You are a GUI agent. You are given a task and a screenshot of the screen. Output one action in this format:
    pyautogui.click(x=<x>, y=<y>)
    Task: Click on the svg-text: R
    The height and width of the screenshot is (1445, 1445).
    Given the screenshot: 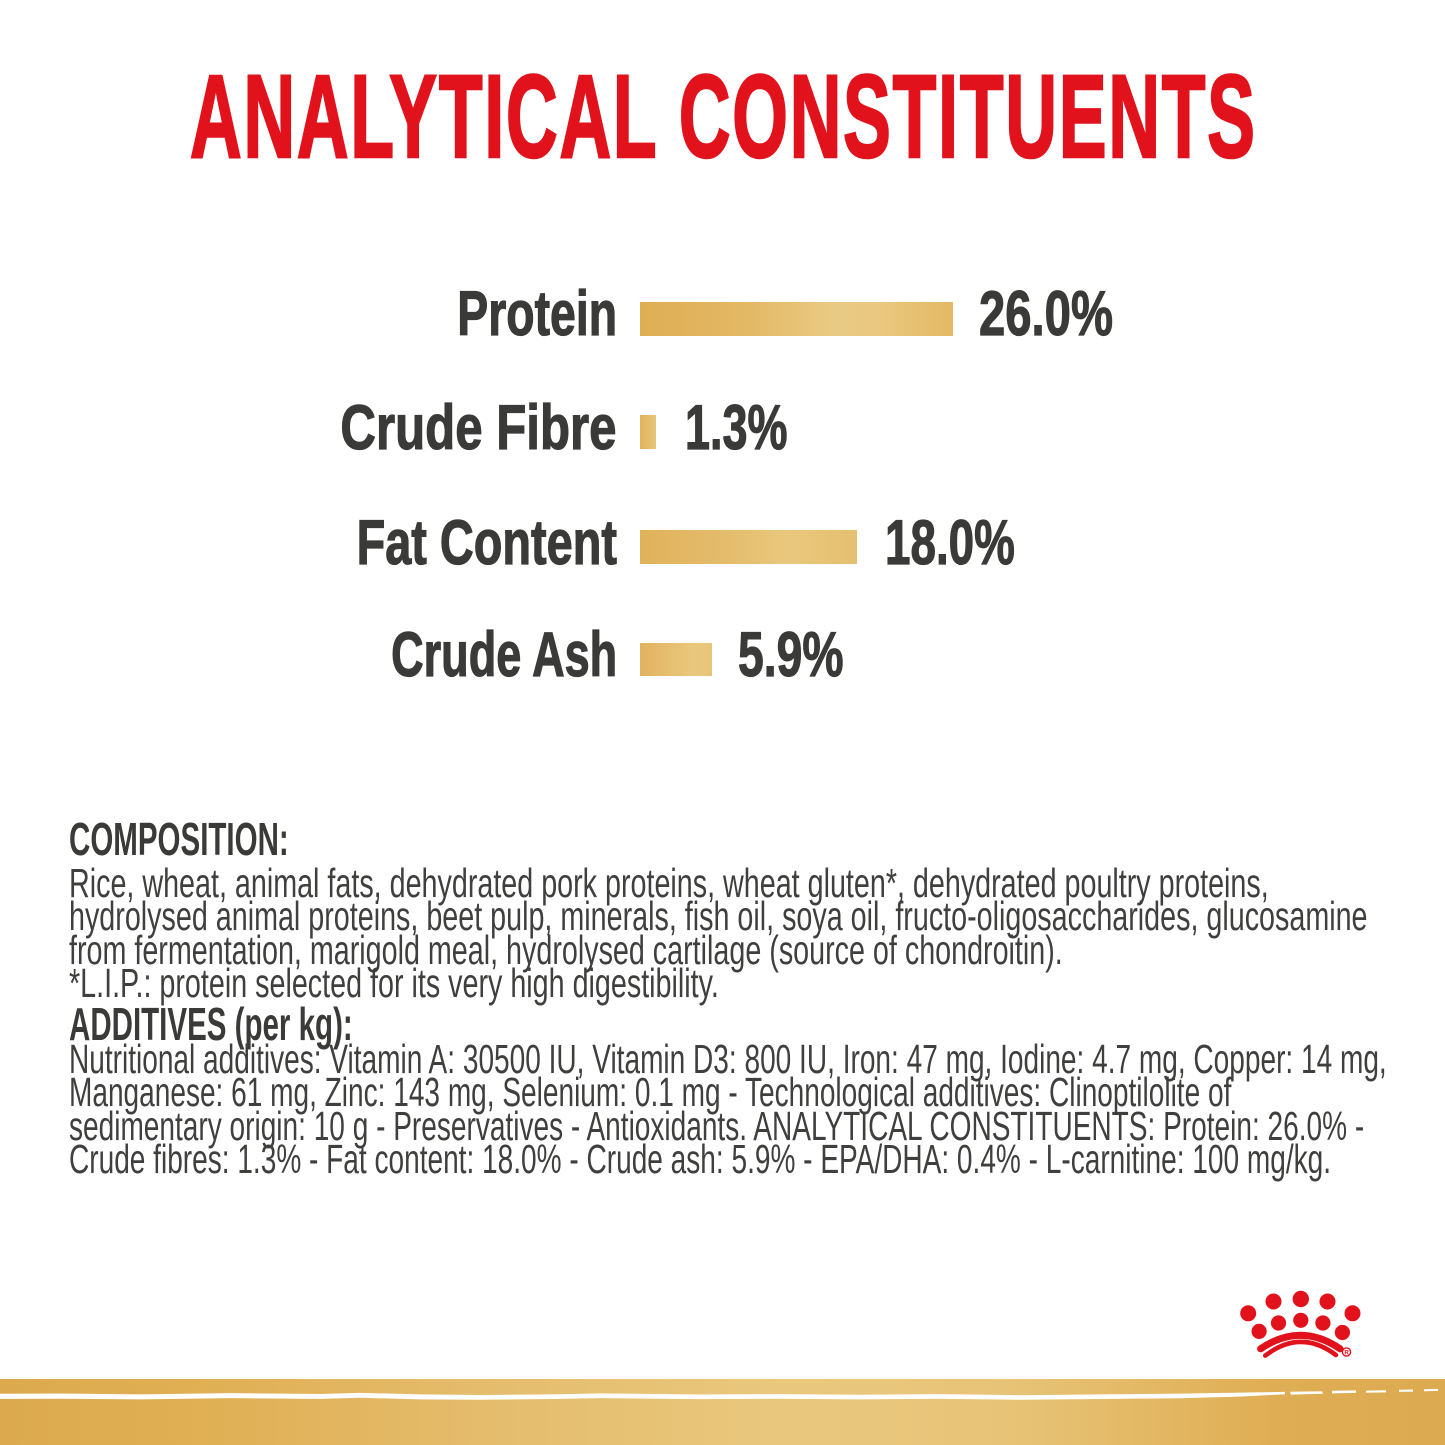 What is the action you would take?
    pyautogui.click(x=1346, y=1352)
    